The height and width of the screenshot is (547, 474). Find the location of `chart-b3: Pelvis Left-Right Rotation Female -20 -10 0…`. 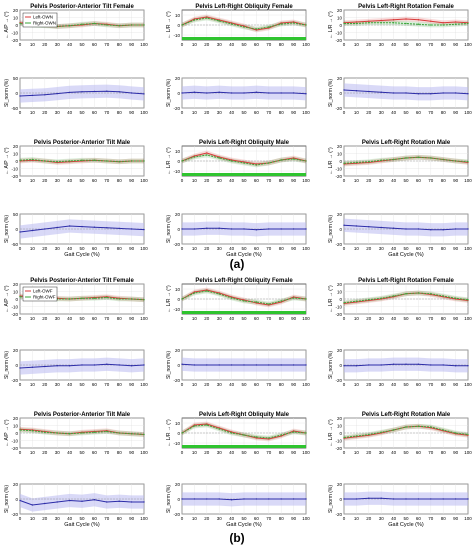

chart-b3: Pelvis Left-Right Rotation Female -20 -10 0… is located at coordinates (400, 299).